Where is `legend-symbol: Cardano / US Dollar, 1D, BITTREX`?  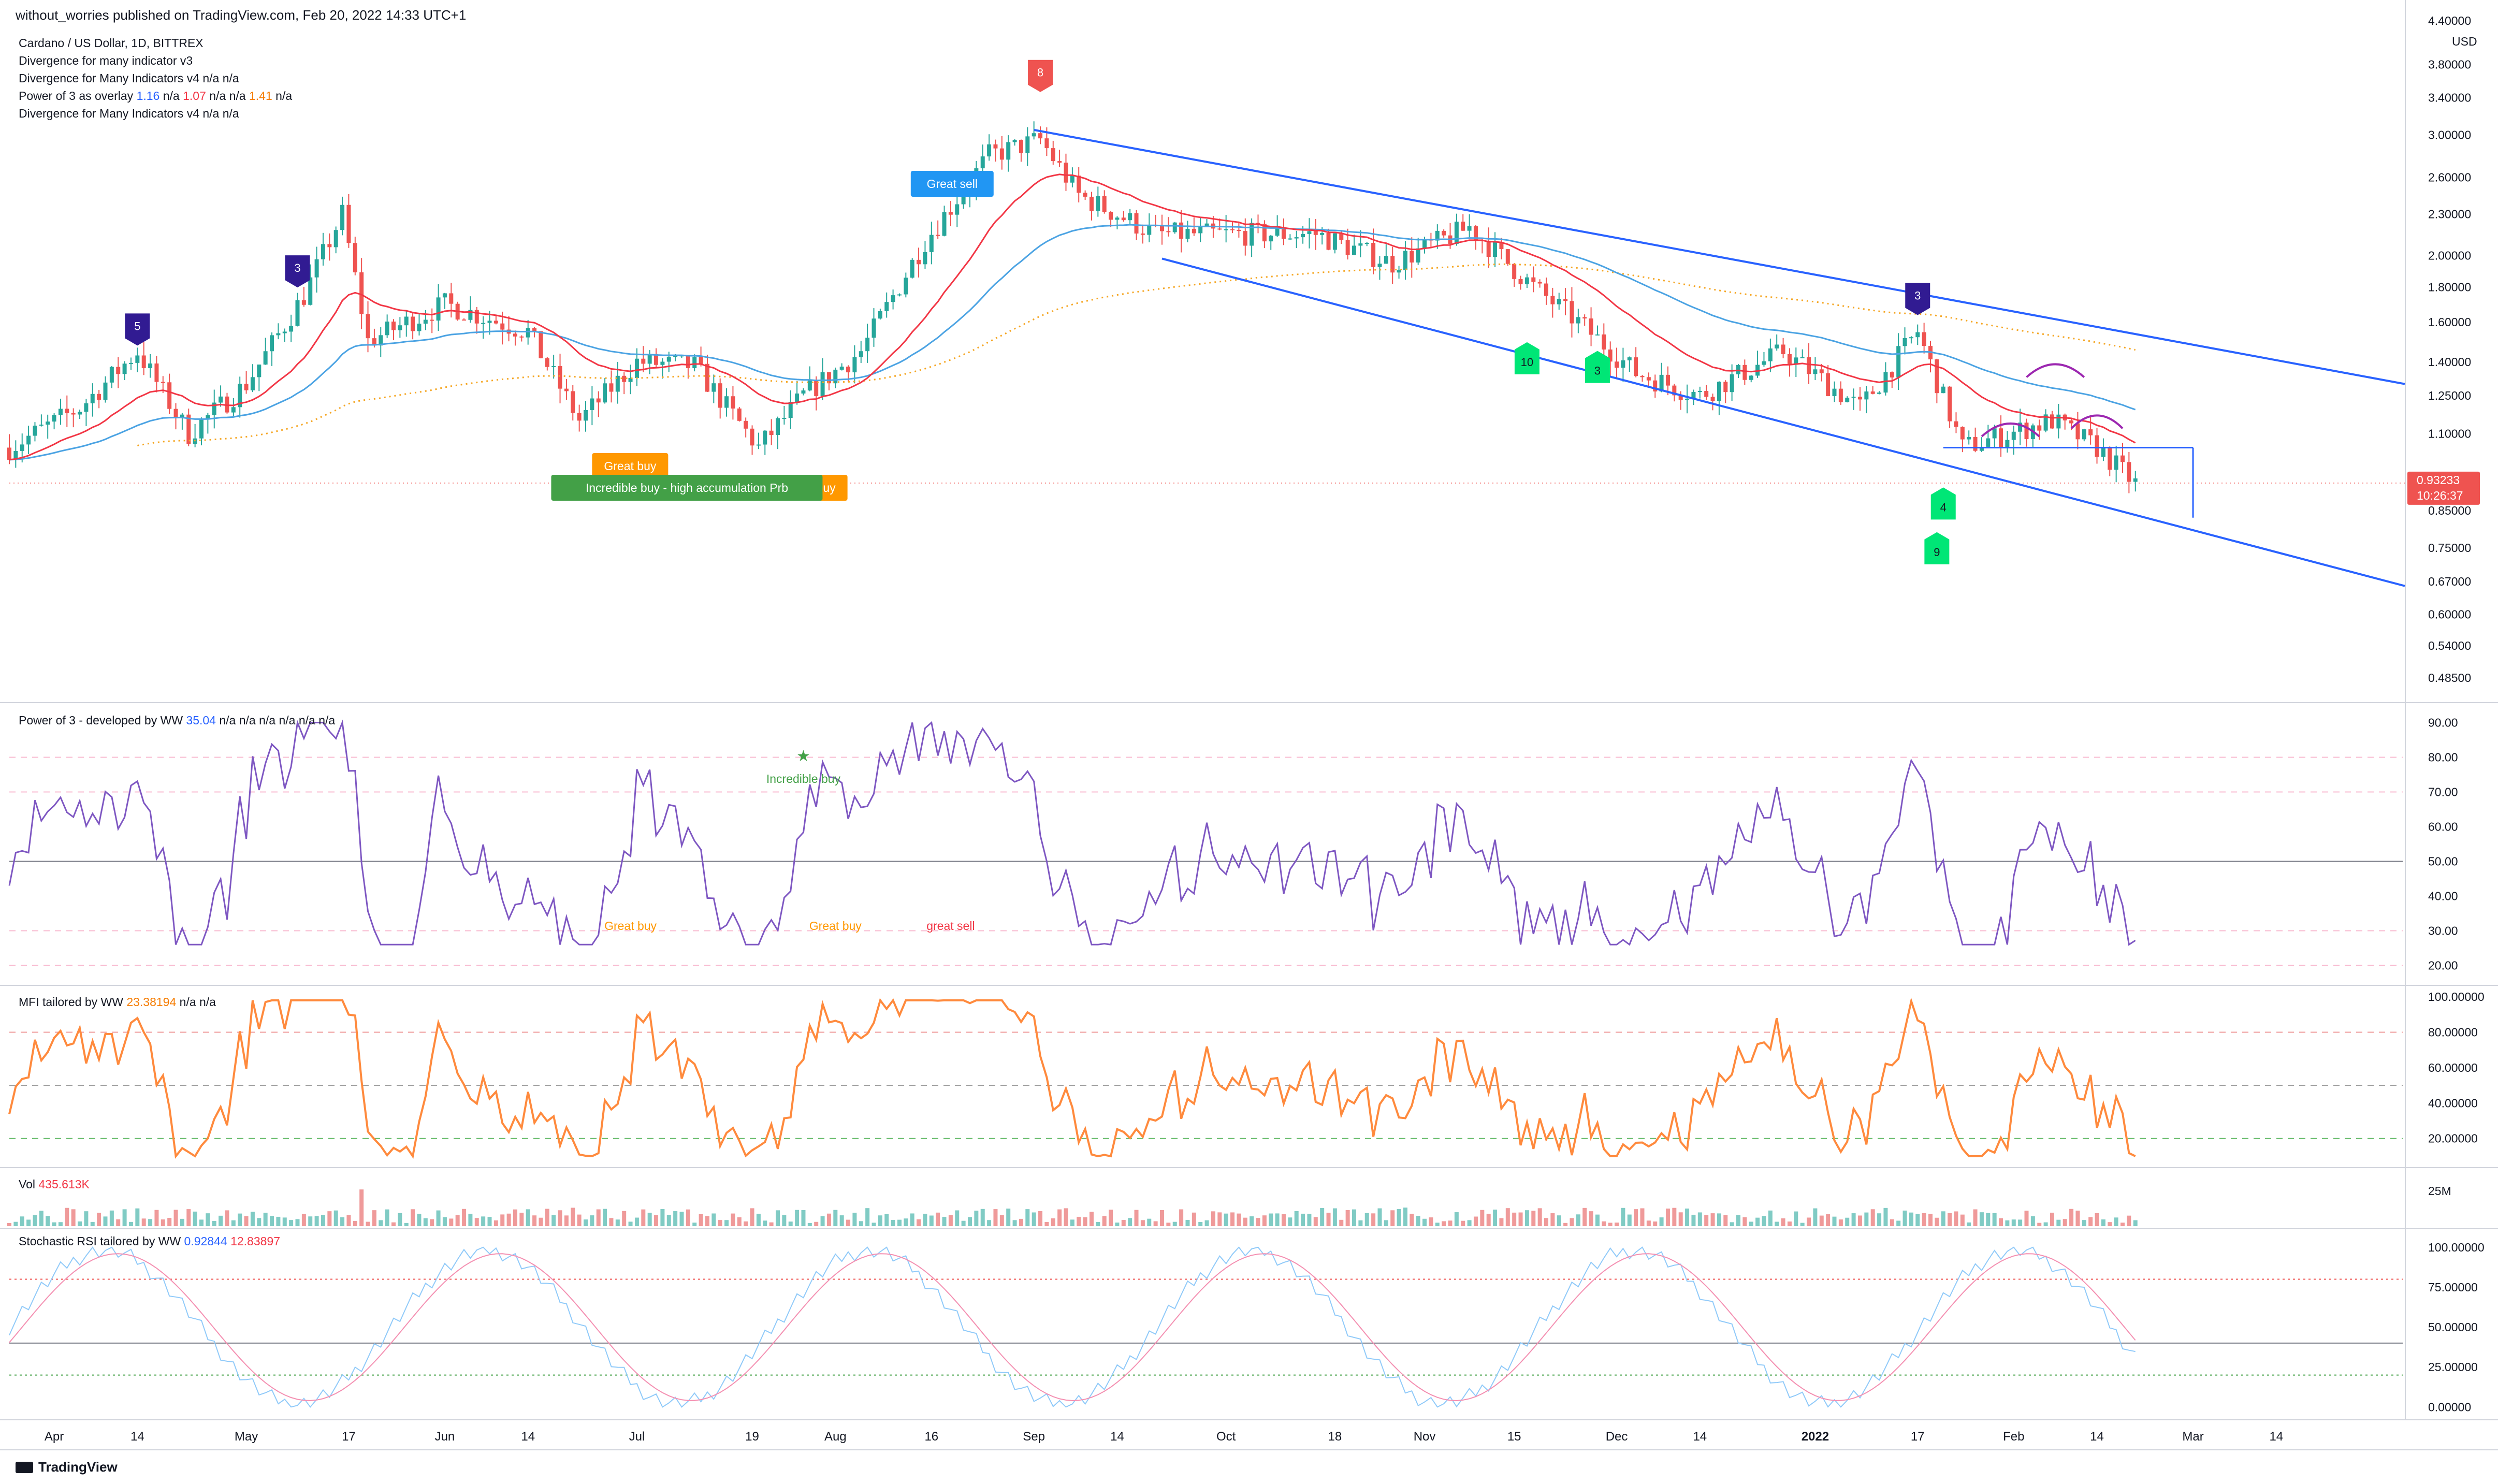 legend-symbol: Cardano / US Dollar, 1D, BITTREX is located at coordinates (111, 43).